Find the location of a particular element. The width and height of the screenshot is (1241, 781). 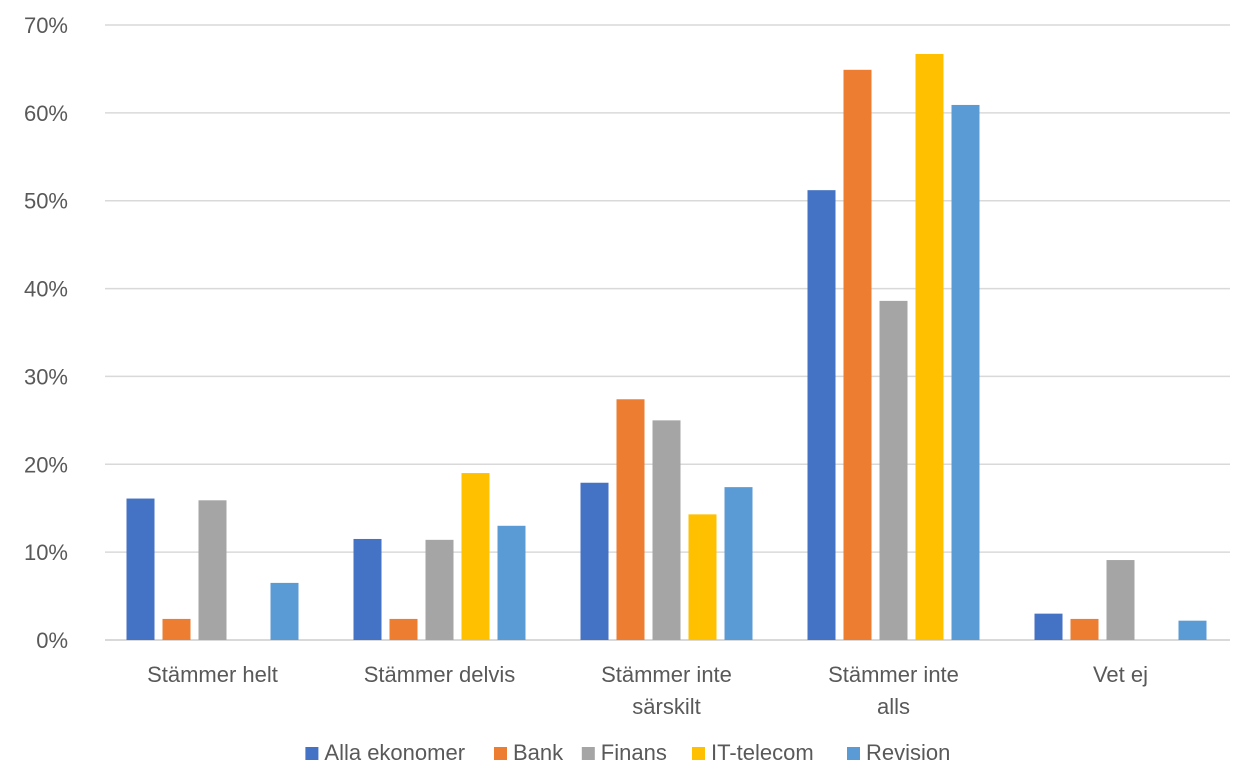

legend-label: Alla ekonomer is located at coordinates (394, 752).